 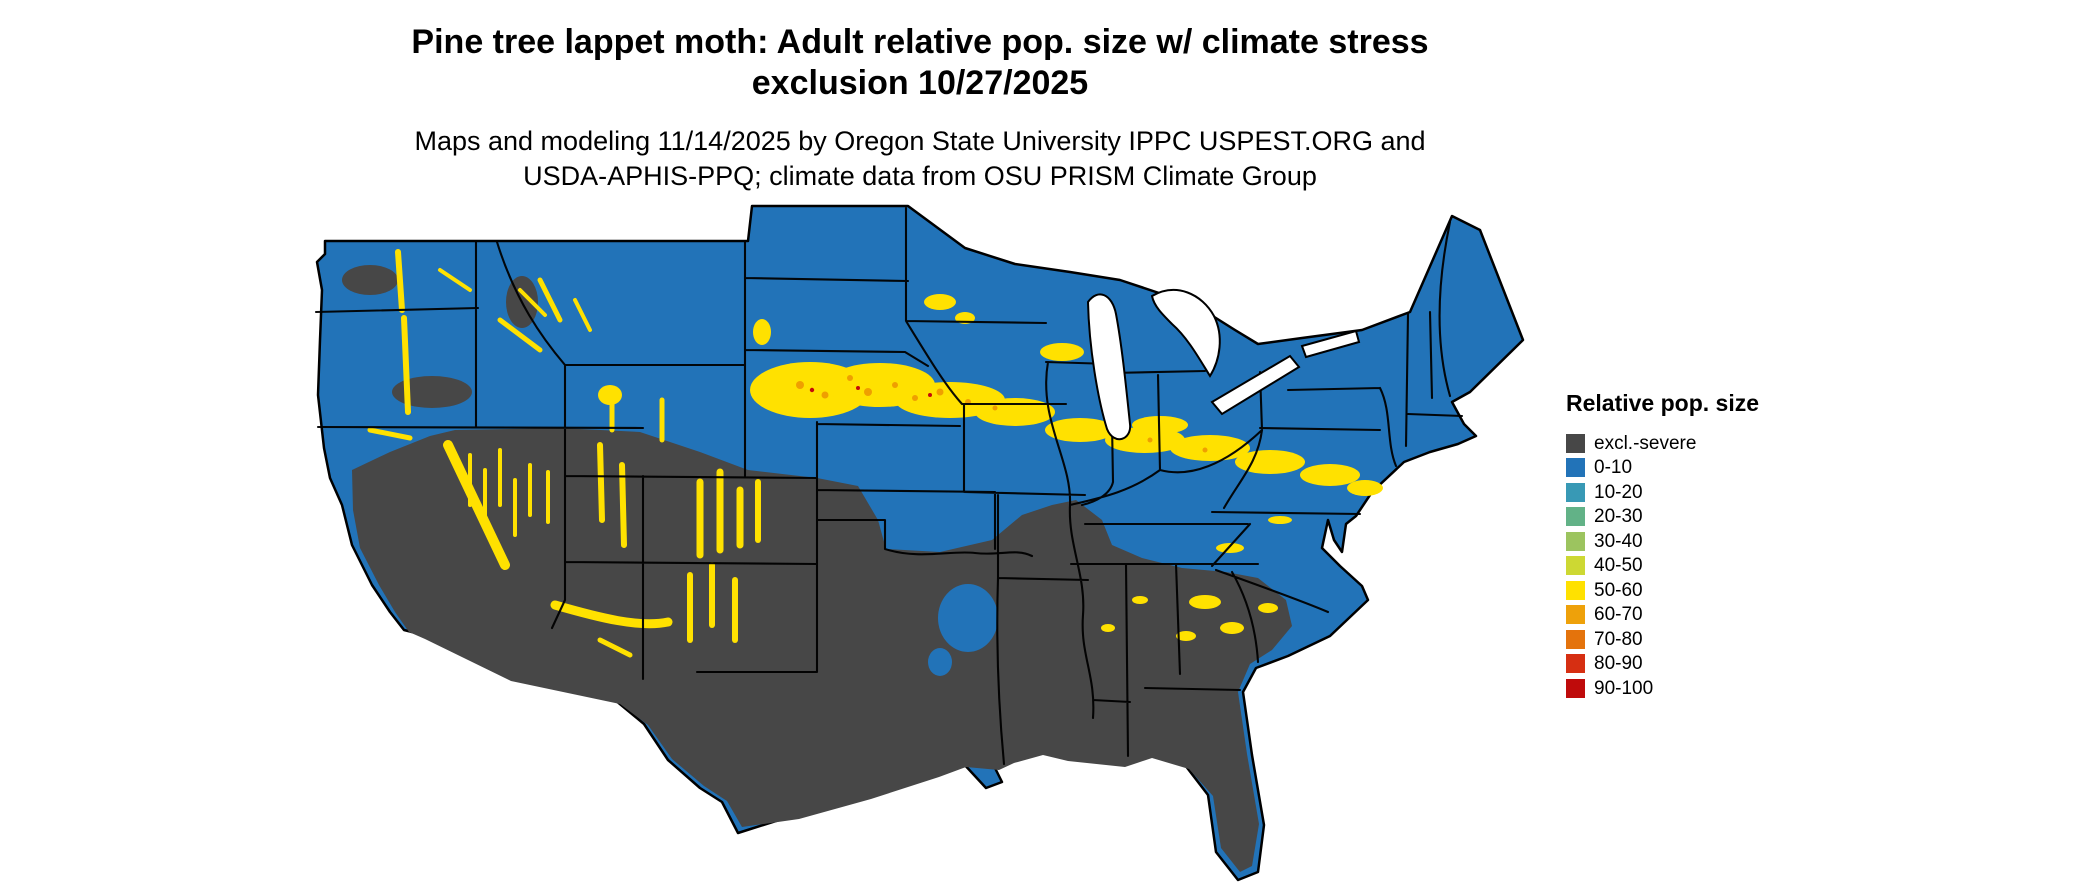 What do you see at coordinates (1618, 639) in the screenshot?
I see `legend-item-label: 70-80` at bounding box center [1618, 639].